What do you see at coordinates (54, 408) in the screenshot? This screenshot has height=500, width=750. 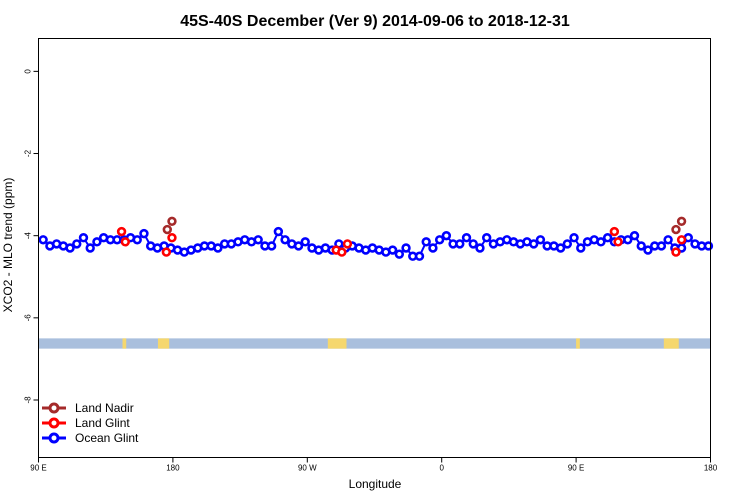 I see `legend-marker-land-nadir` at bounding box center [54, 408].